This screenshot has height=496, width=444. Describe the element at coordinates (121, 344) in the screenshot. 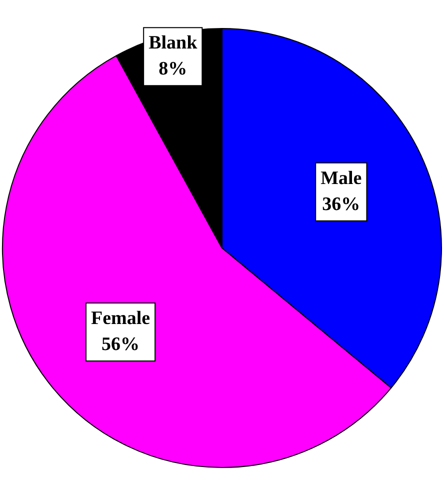

I see `data-label: 56%` at that location.